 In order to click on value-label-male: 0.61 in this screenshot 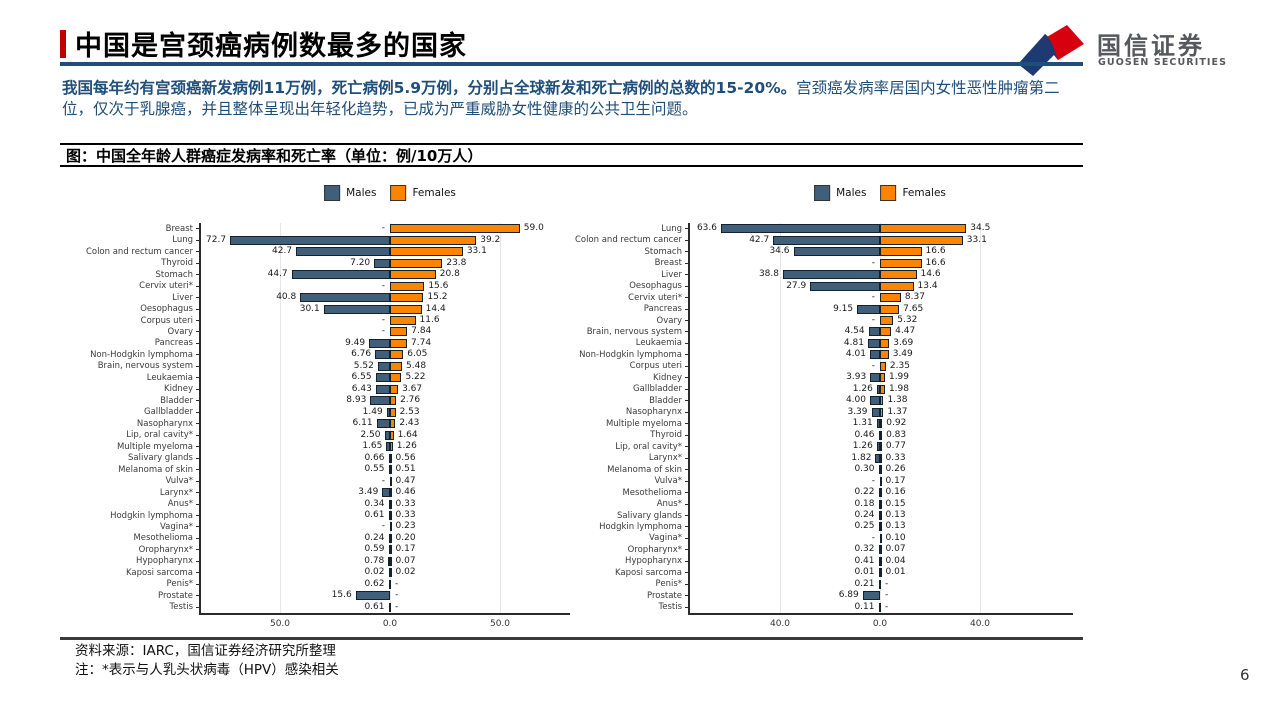, I will do `click(374, 515)`.